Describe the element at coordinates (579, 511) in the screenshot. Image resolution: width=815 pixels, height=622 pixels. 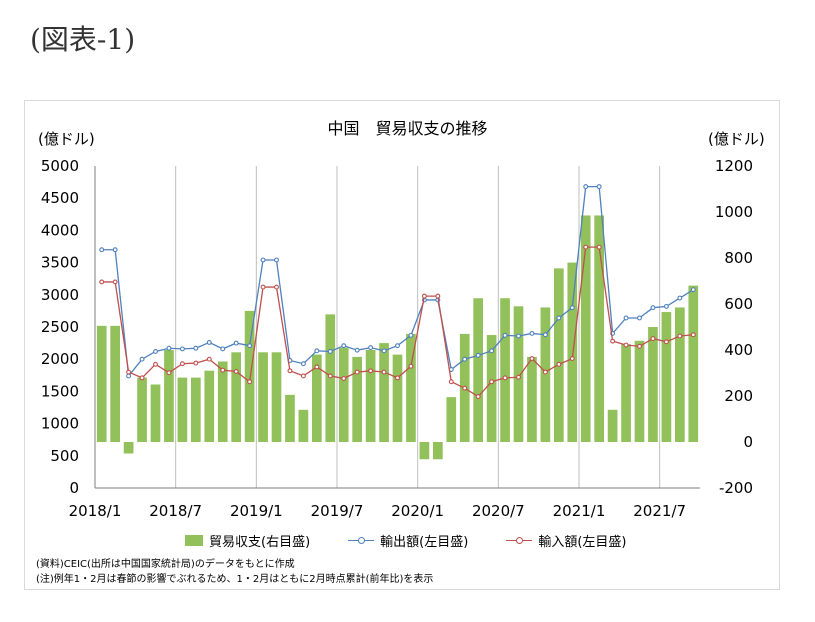
I see `x-tick-label: 2021/1` at that location.